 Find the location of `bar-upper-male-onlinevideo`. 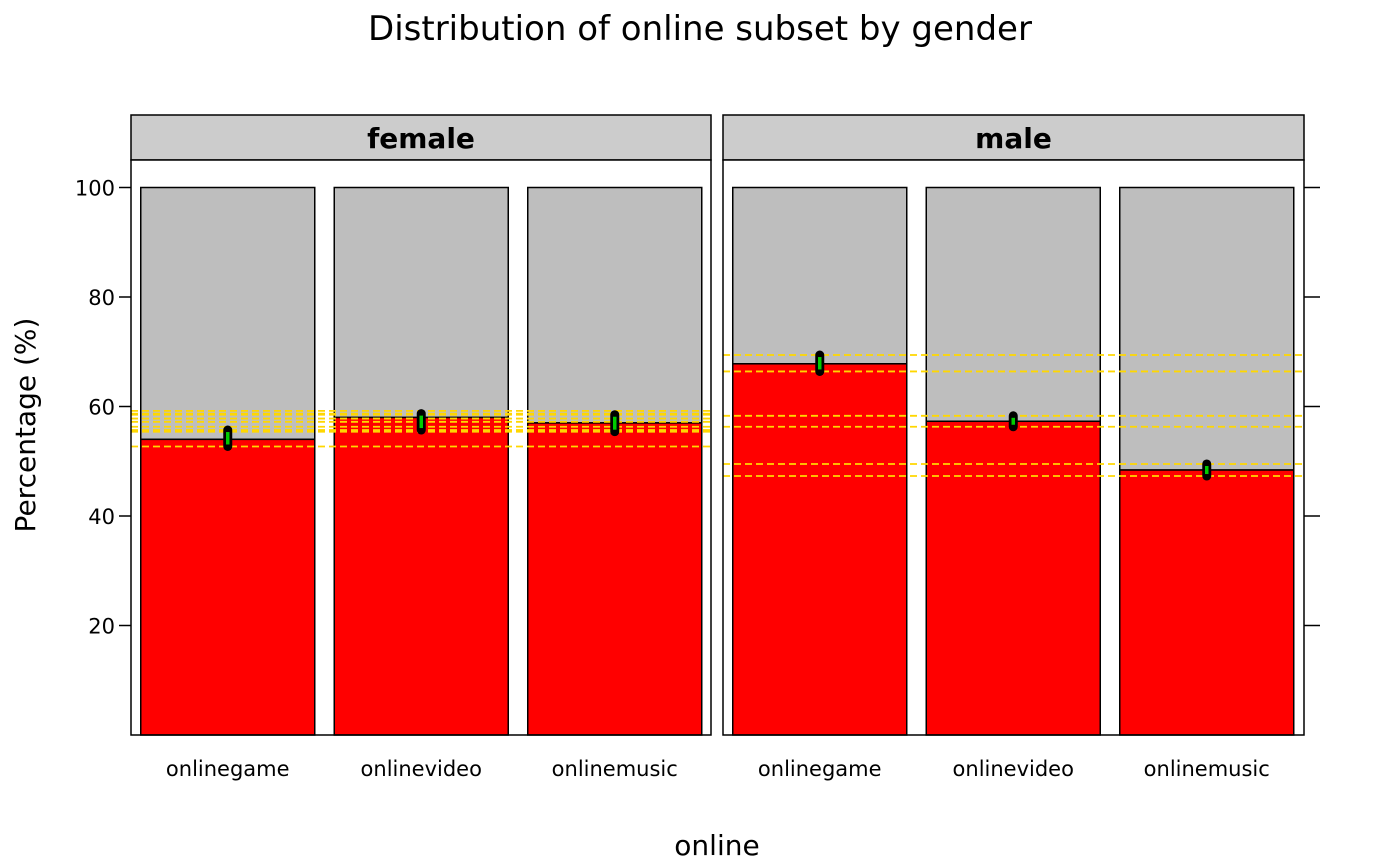

bar-upper-male-onlinevideo is located at coordinates (1013, 304).